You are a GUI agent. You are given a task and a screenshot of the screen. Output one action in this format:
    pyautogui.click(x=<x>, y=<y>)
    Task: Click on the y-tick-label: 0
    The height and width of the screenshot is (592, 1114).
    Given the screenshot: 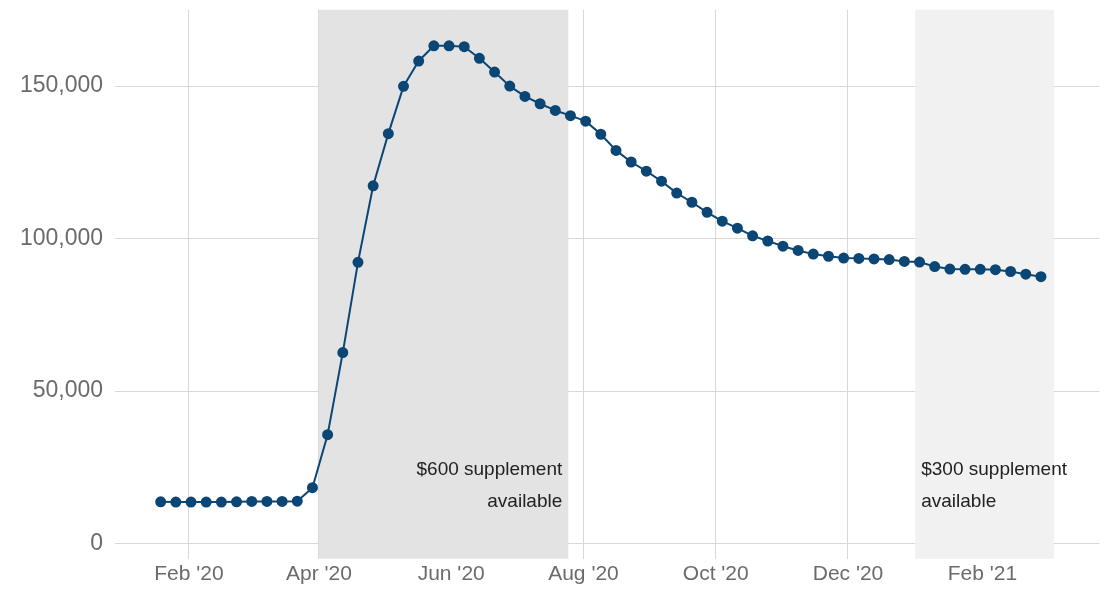 What is the action you would take?
    pyautogui.click(x=97, y=541)
    